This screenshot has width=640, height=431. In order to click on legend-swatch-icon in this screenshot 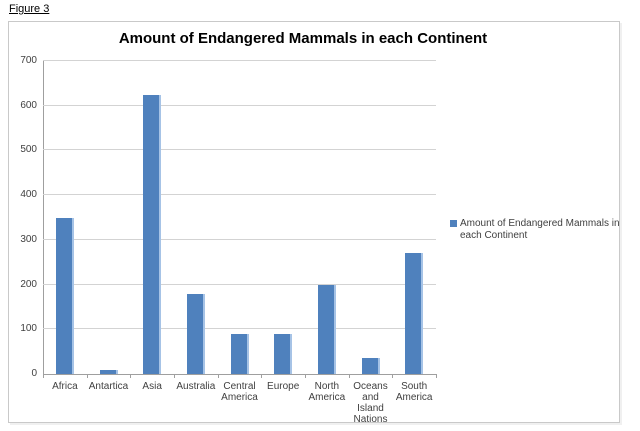, I will do `click(453, 223)`.